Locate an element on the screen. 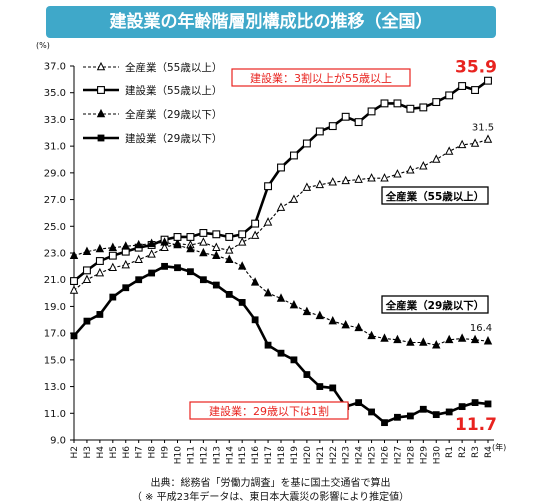 This screenshot has height=503, width=541. x-tick-label: H15 is located at coordinates (243, 455).